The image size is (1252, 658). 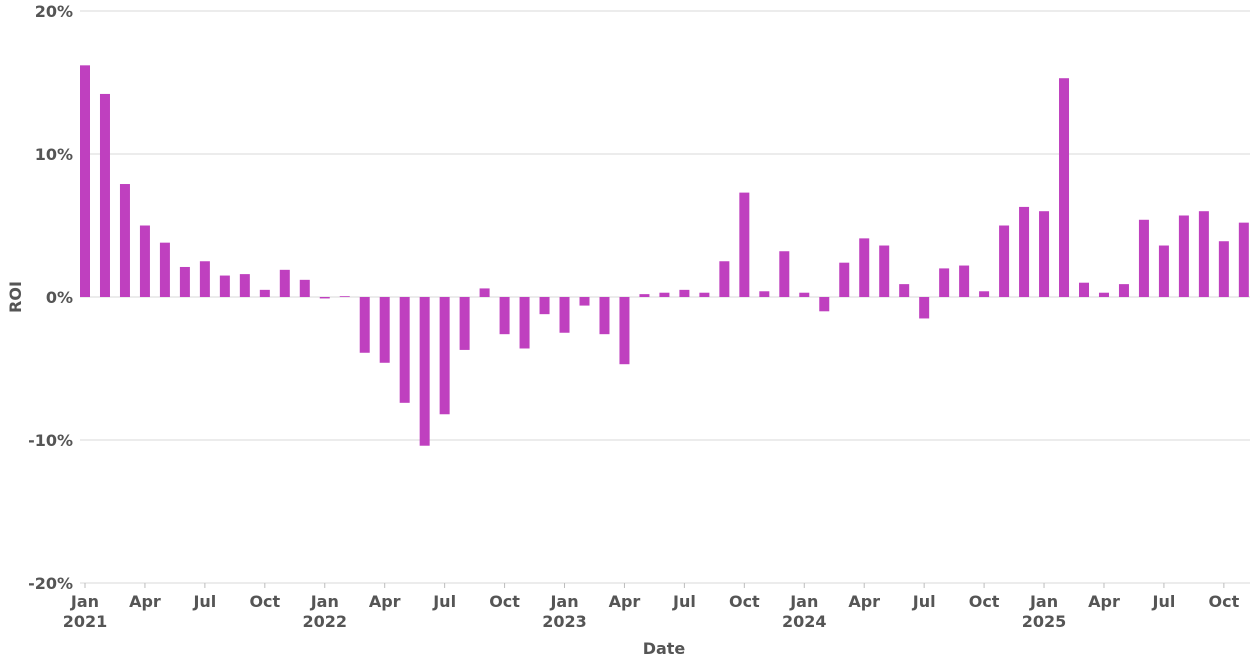 What do you see at coordinates (50, 583) in the screenshot?
I see `y-tick-label: -20%` at bounding box center [50, 583].